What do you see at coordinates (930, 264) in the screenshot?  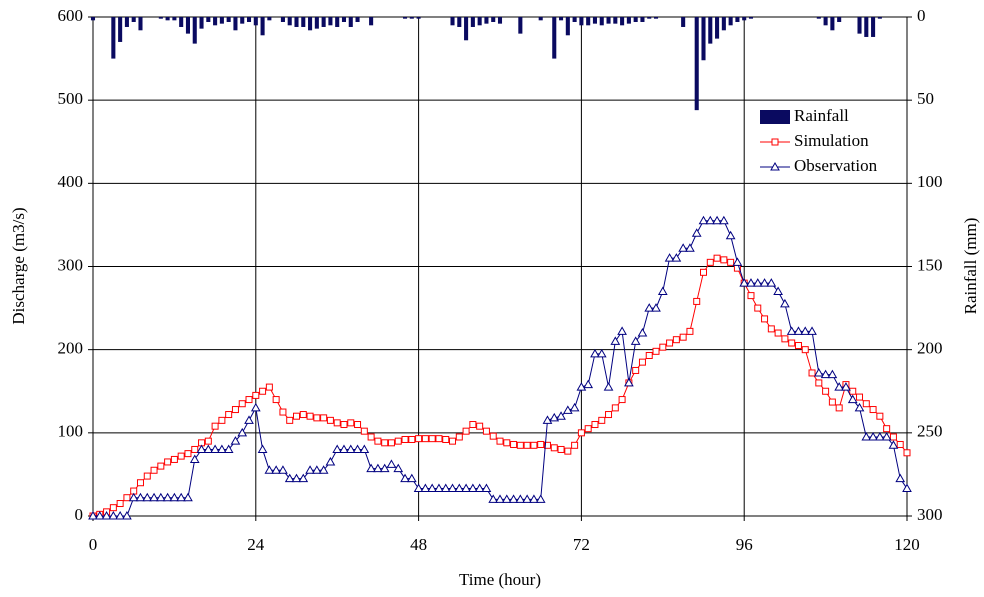 I see `y2-tick-label: 150` at bounding box center [930, 264].